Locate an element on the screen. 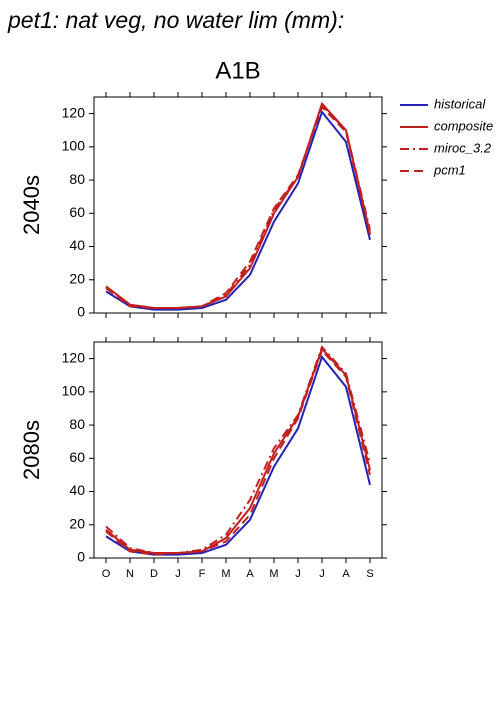  chart-title: A1B is located at coordinates (237, 70).